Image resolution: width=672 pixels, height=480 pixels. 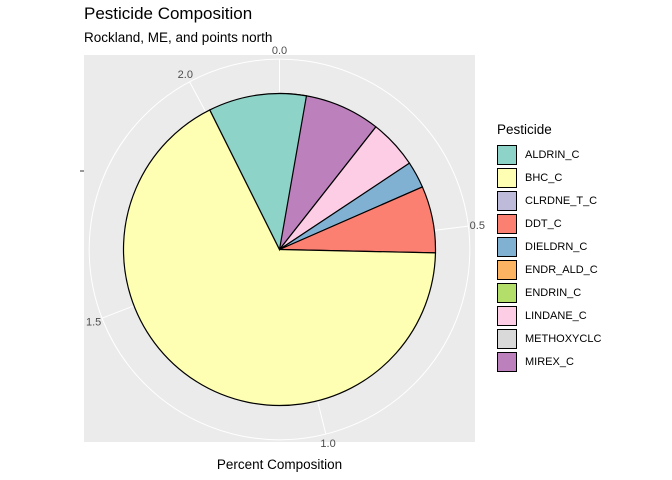 What do you see at coordinates (553, 292) in the screenshot?
I see `legend-label: ENDRIN_C` at bounding box center [553, 292].